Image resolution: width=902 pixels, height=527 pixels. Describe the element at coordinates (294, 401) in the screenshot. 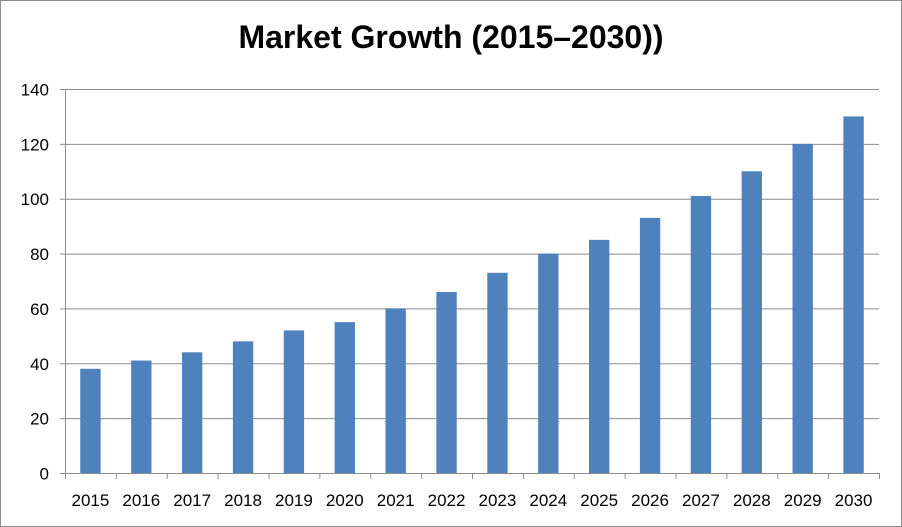

I see `bar-2019` at that location.